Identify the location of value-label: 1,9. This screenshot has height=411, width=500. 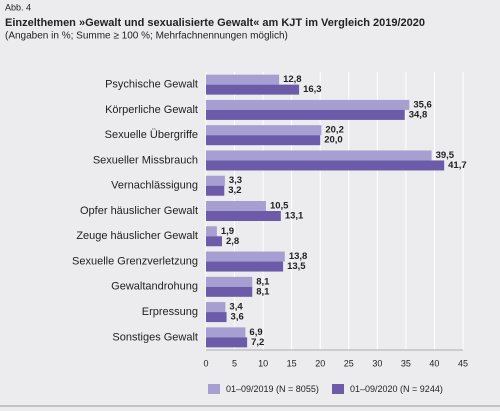
(227, 231).